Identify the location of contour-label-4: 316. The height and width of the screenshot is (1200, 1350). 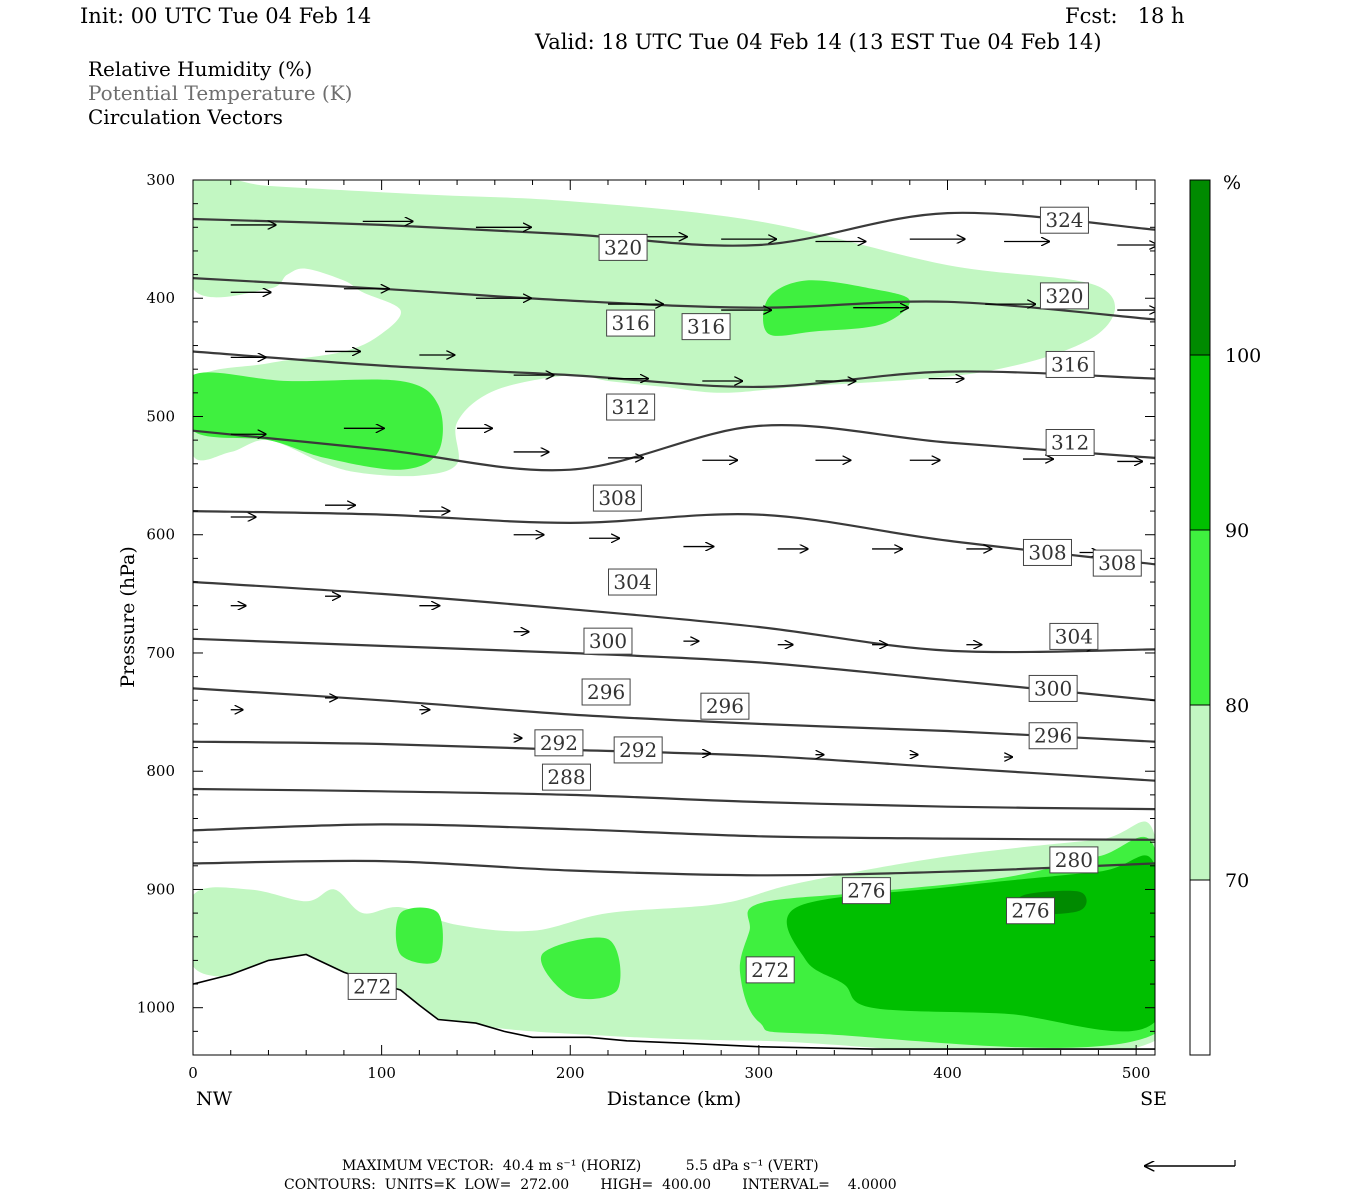
(706, 327).